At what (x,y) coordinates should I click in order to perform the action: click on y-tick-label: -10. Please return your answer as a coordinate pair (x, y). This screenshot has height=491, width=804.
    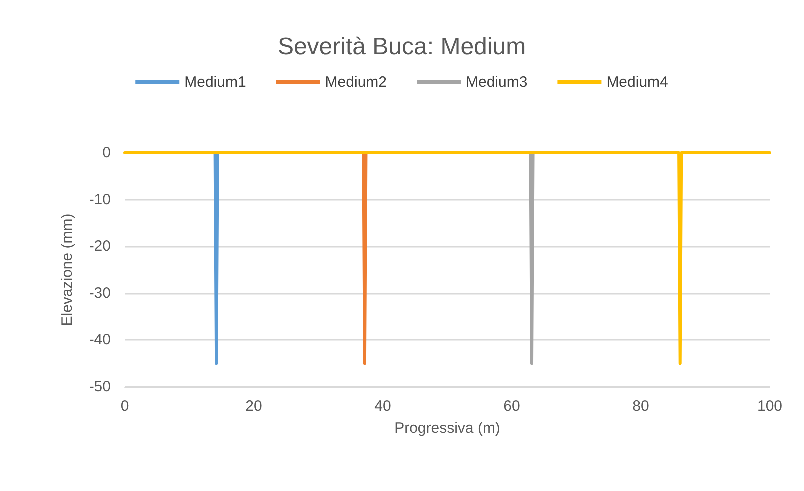
    Looking at the image, I should click on (100, 199).